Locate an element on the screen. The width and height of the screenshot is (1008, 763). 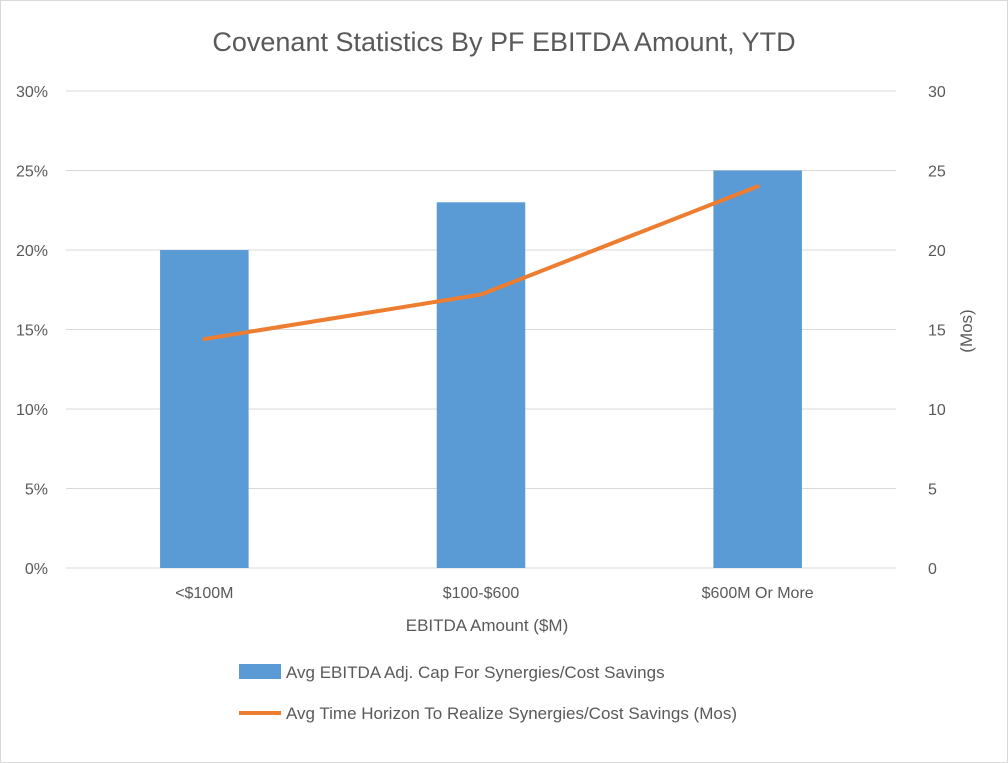
x-axis-labels: <$100M $100-$600 $600M Or More is located at coordinates (494, 593).